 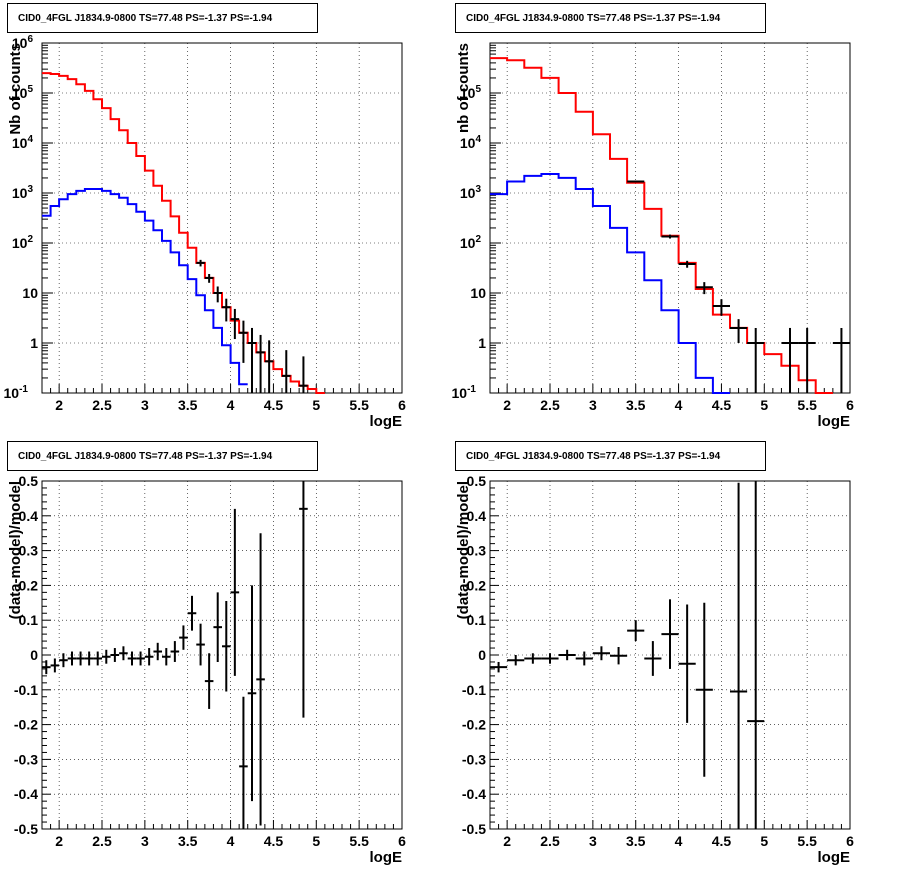 I want to click on y-tick-label: 0.5, so click(x=29, y=481).